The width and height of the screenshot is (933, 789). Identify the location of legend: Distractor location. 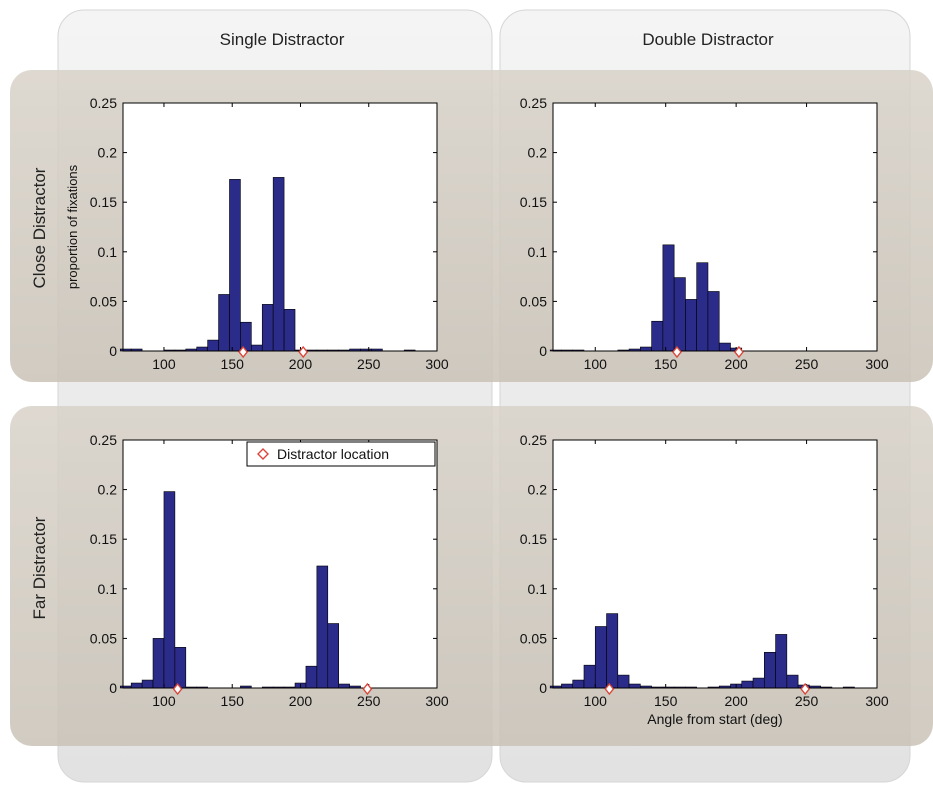
(341, 454).